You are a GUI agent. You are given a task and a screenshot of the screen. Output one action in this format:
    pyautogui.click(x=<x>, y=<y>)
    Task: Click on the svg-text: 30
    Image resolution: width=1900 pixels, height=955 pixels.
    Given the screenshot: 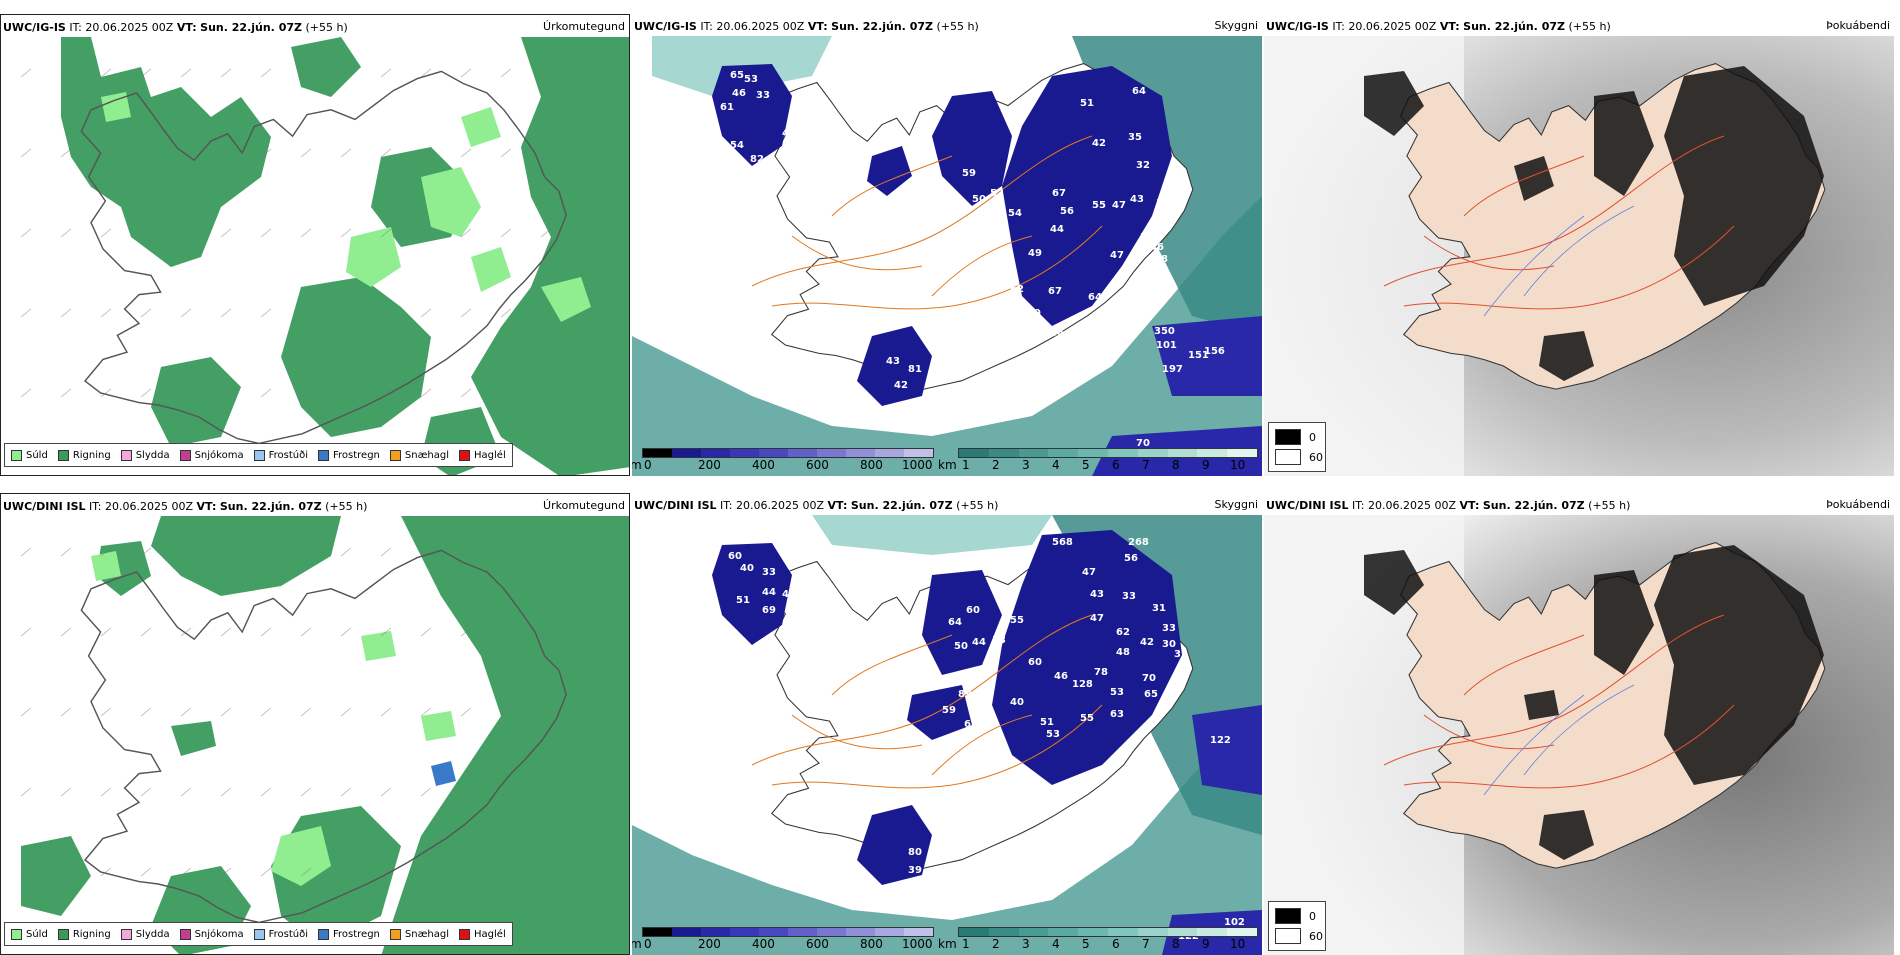 What is the action you would take?
    pyautogui.click(x=1169, y=644)
    